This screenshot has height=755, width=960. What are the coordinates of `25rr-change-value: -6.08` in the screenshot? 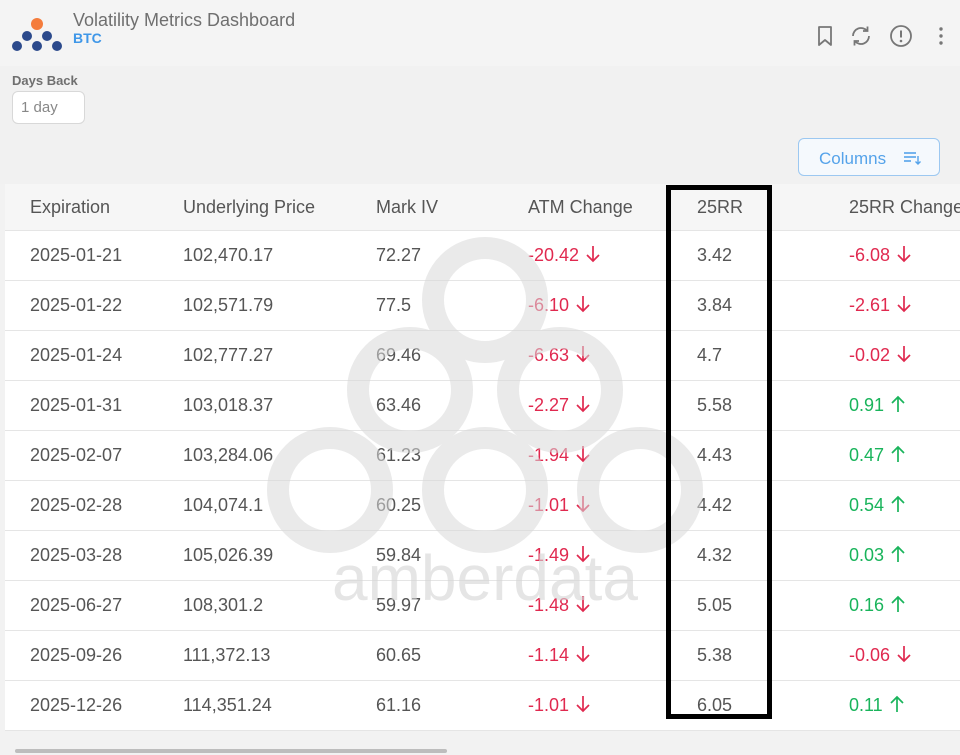 It's located at (870, 255).